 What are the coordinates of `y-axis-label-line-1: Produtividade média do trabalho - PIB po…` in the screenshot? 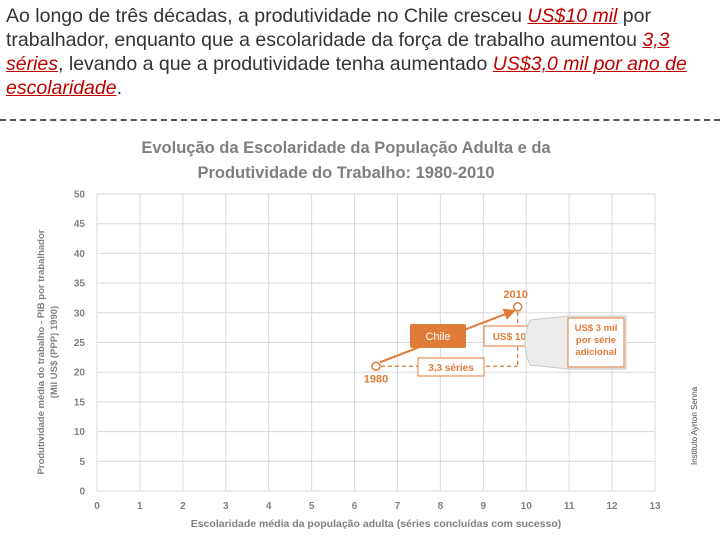 It's located at (41, 351).